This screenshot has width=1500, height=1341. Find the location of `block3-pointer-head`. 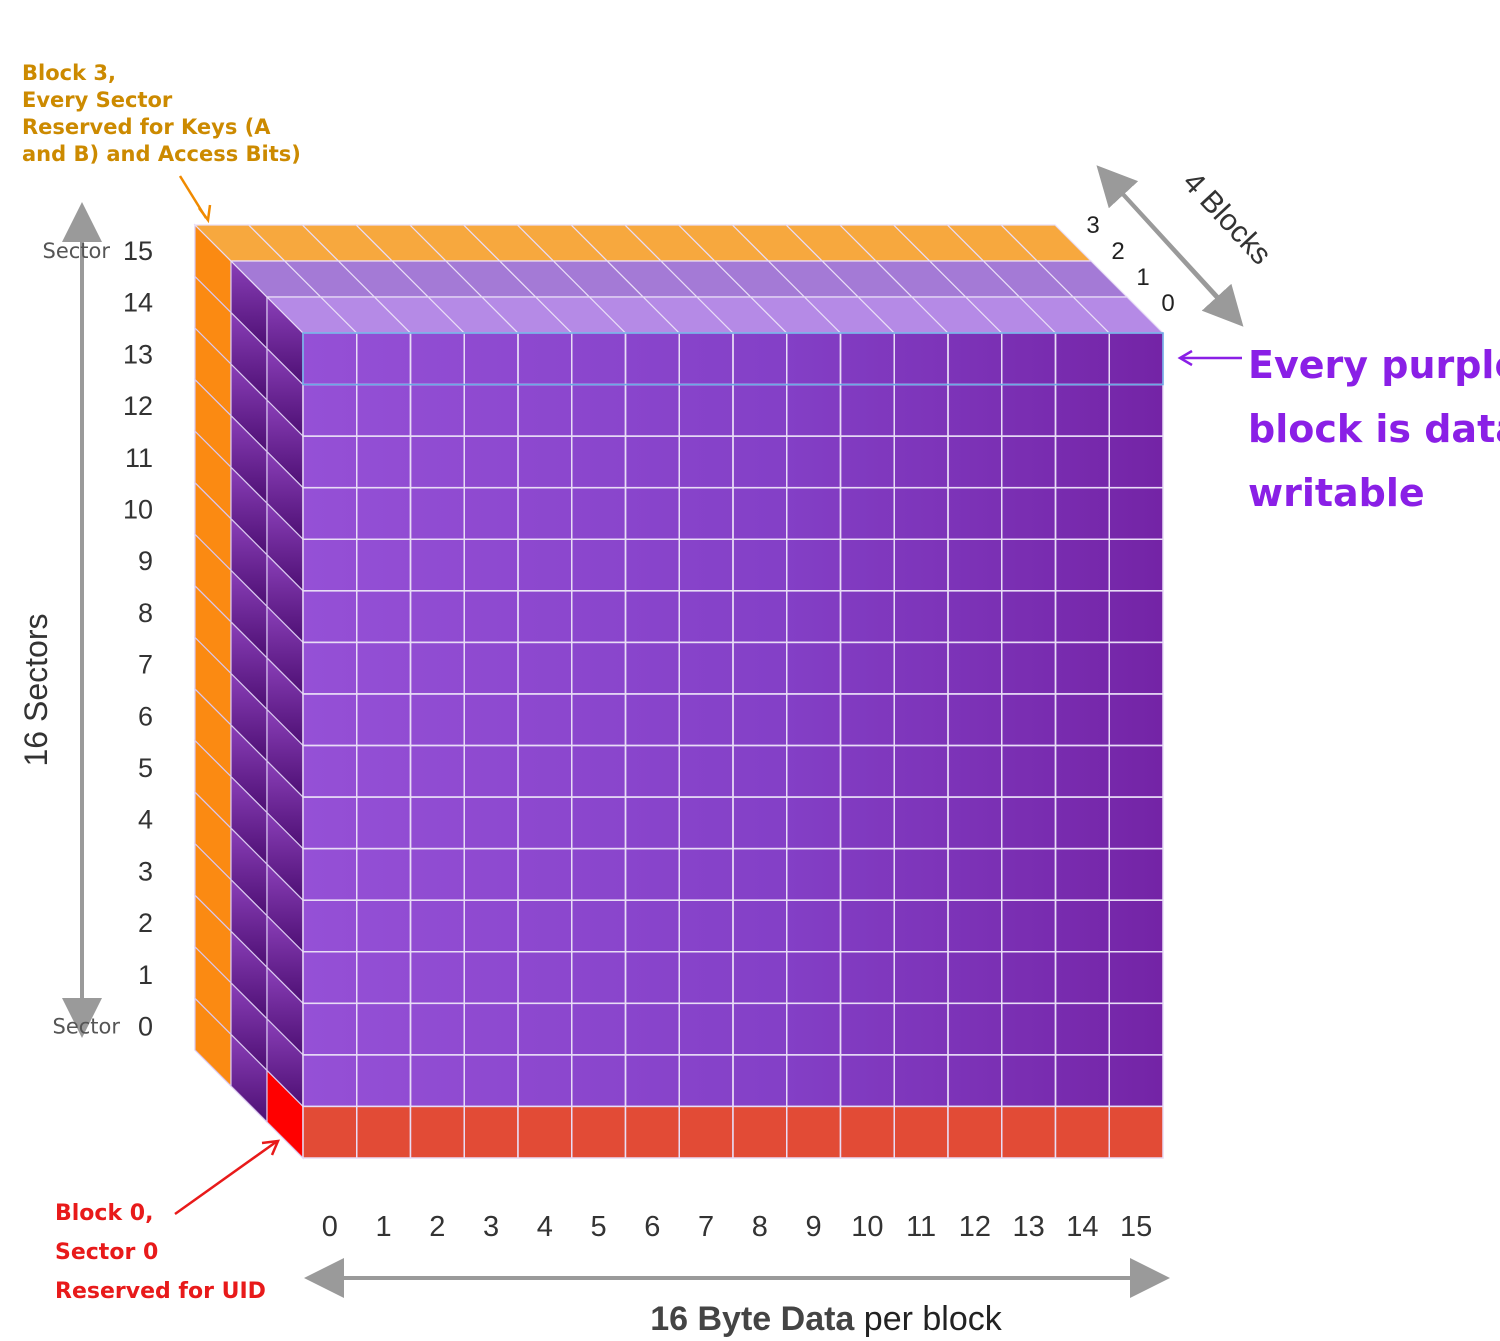

block3-pointer-head is located at coordinates (205, 214).